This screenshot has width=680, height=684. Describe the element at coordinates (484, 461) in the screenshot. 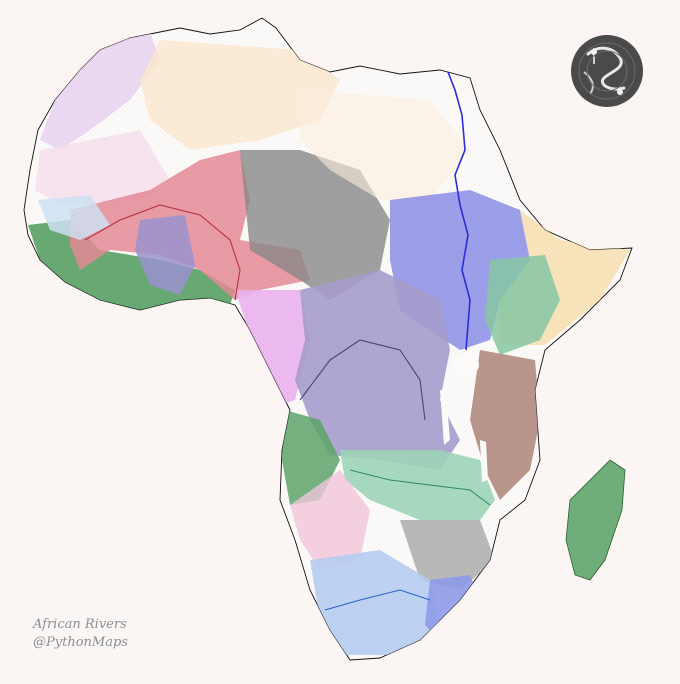

I see `lake-malawi` at that location.